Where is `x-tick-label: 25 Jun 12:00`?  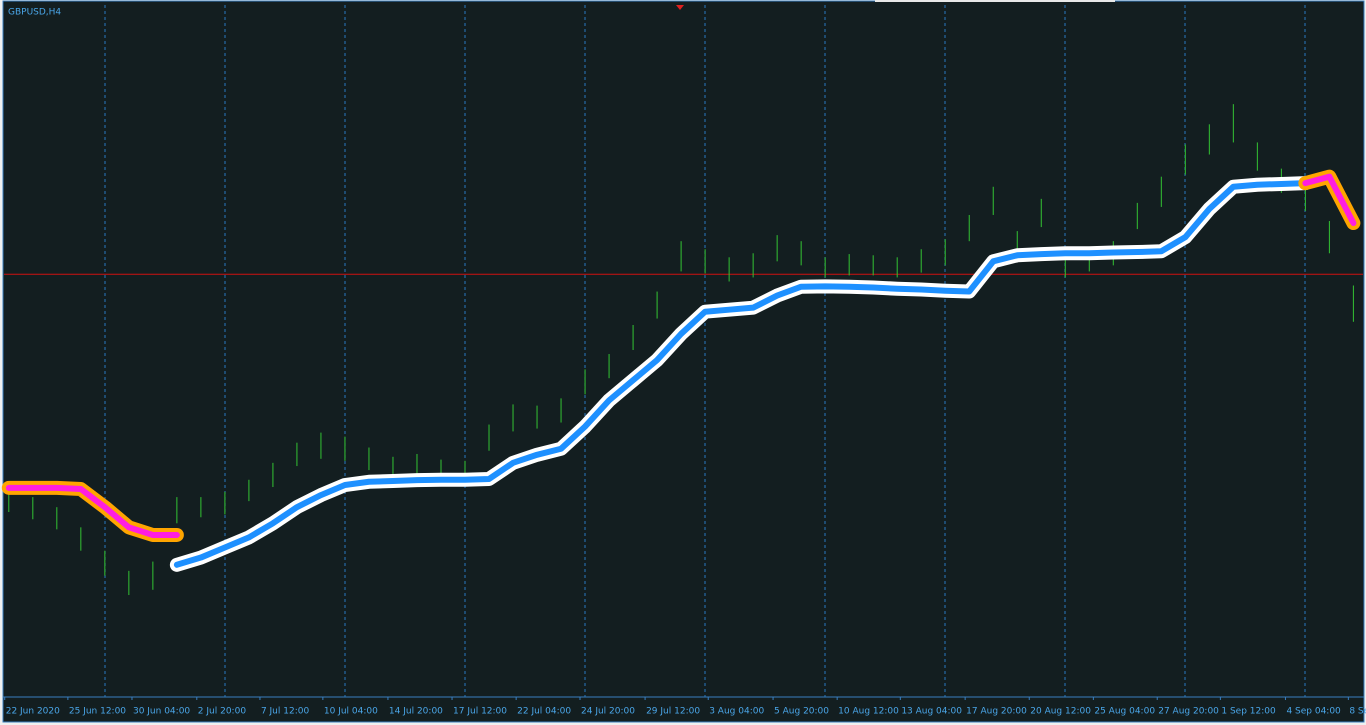
x-tick-label: 25 Jun 12:00 is located at coordinates (97, 712).